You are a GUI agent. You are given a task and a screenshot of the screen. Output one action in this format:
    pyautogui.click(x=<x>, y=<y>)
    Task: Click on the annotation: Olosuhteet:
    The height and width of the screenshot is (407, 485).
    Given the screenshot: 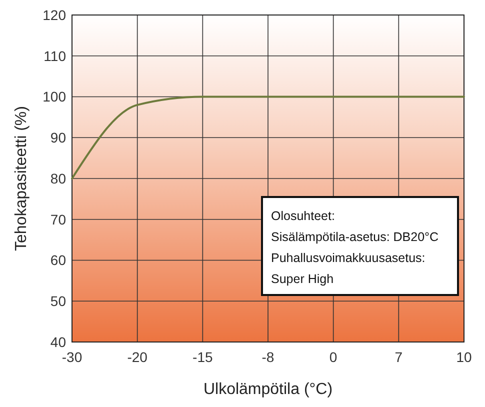 What is the action you would take?
    pyautogui.click(x=303, y=216)
    